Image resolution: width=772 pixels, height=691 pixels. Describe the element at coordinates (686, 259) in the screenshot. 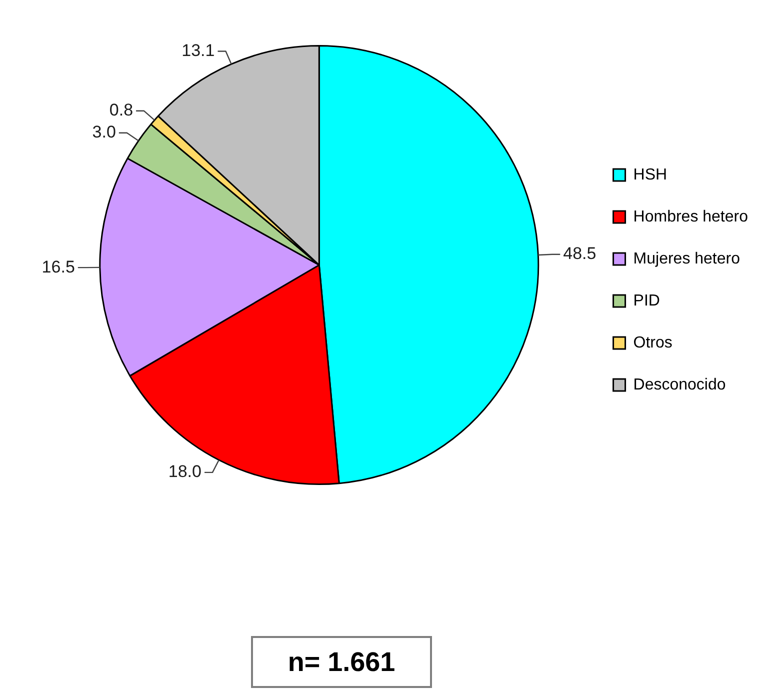

I see `legend-label: Mujeres hetero` at that location.